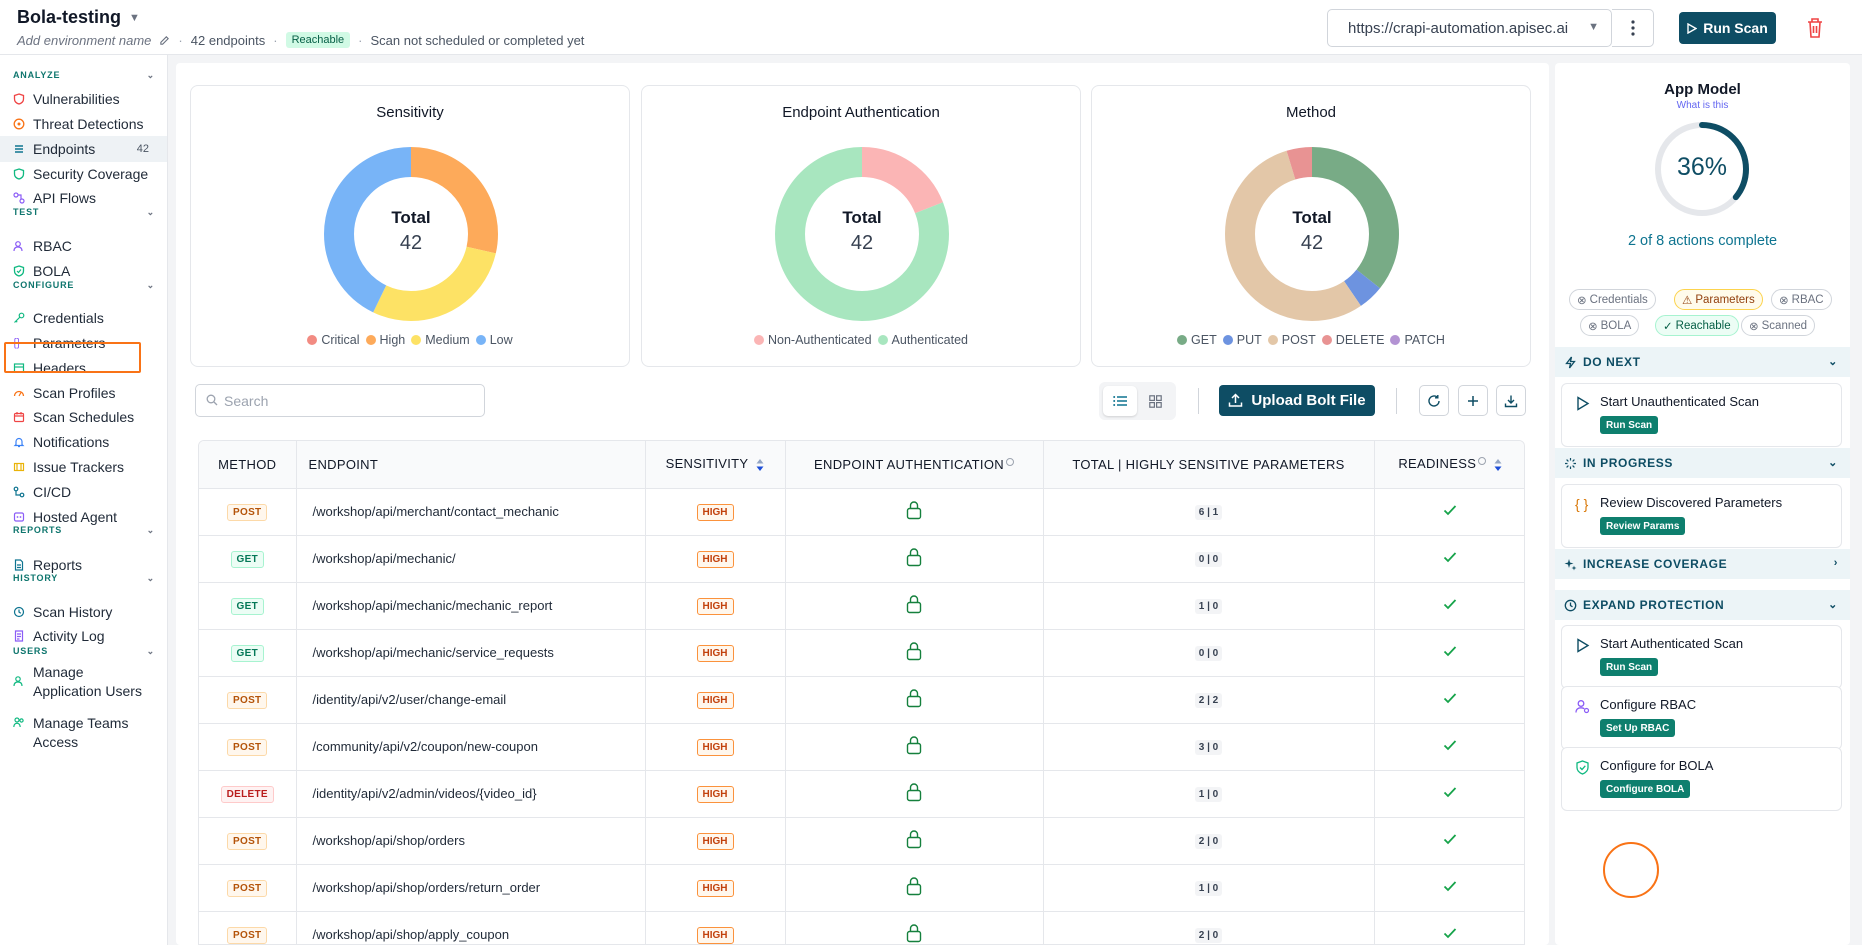  Describe the element at coordinates (471, 559) in the screenshot. I see `cell-endpoint: /workshop/api/mechanic/` at that location.